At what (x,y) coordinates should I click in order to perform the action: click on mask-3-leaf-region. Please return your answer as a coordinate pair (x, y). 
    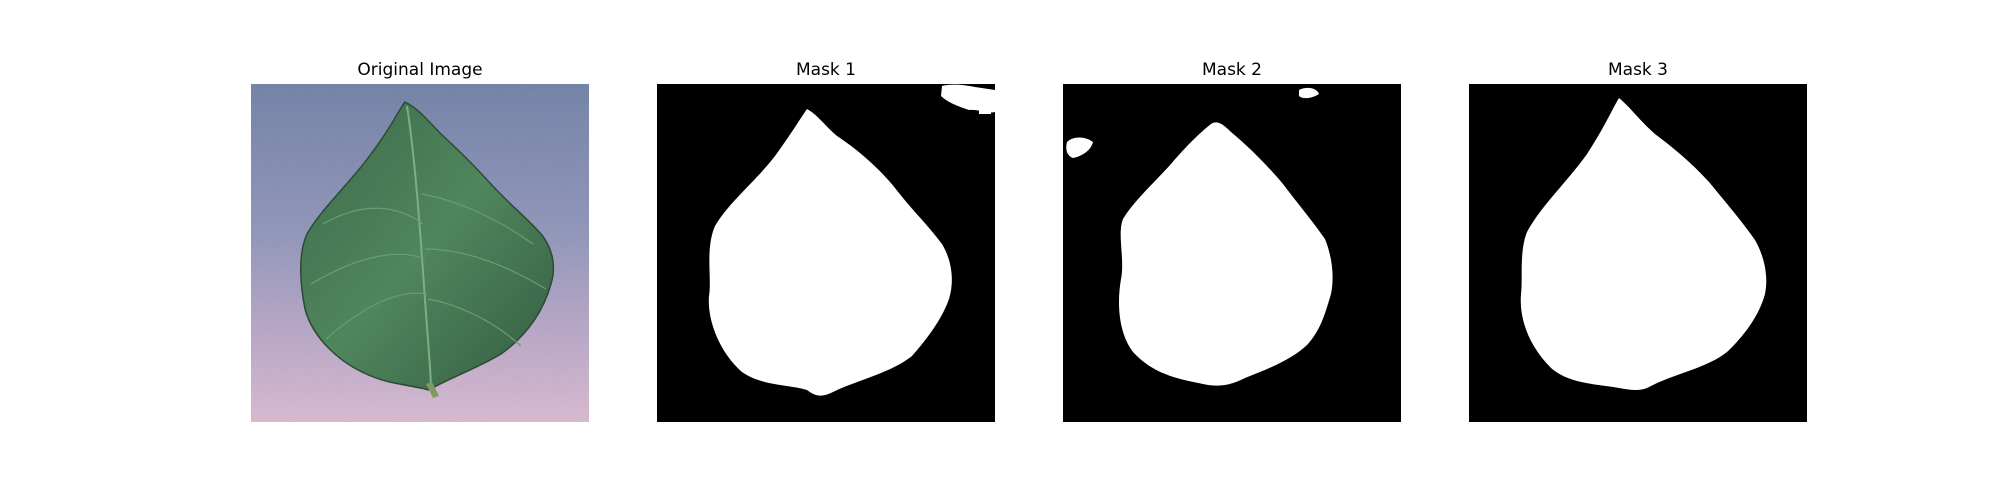
    Looking at the image, I should click on (1643, 244).